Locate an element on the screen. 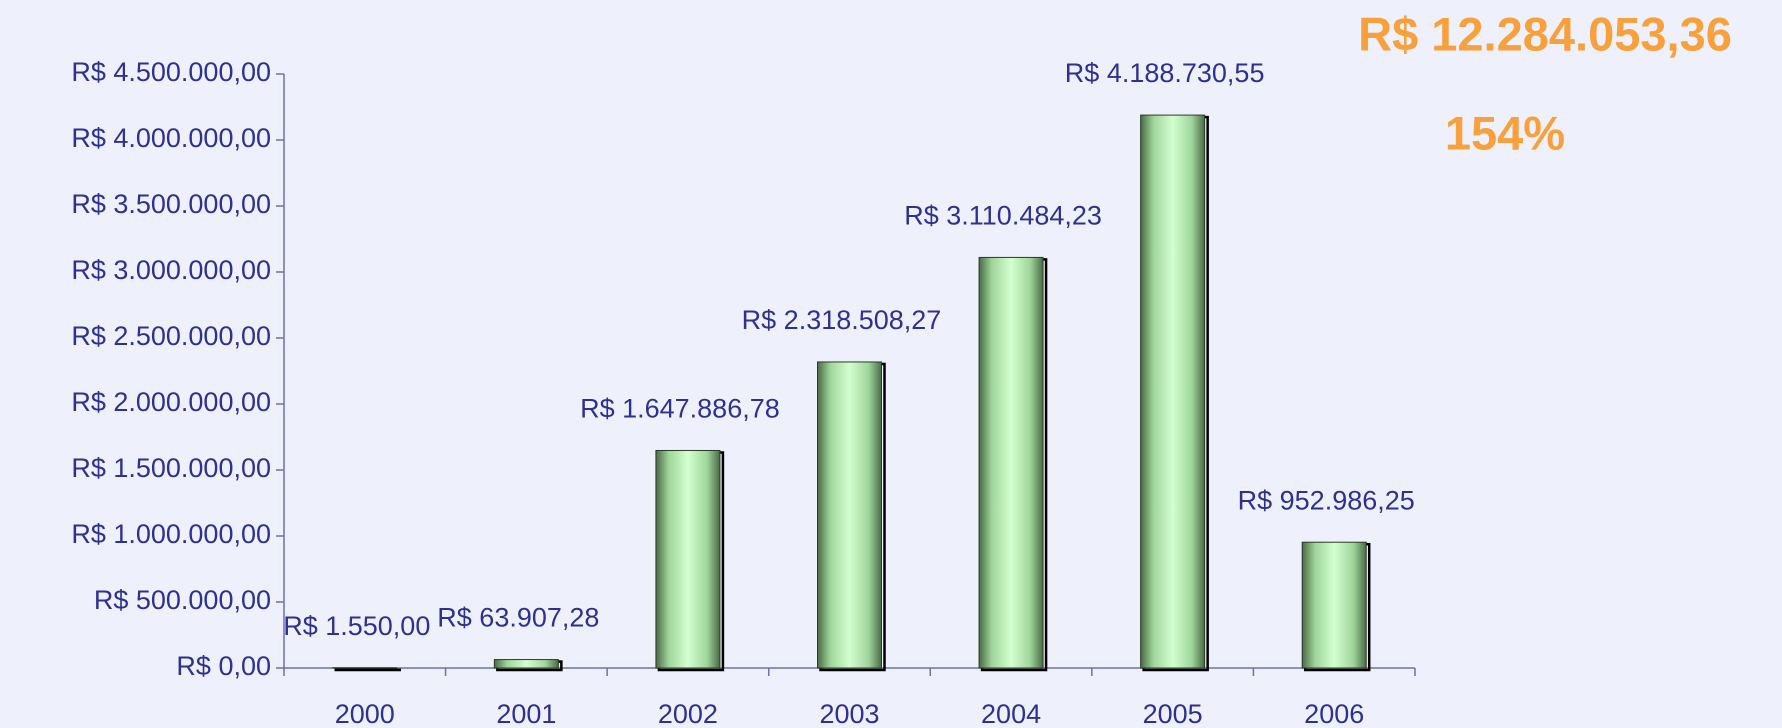 The width and height of the screenshot is (1782, 728). y-tick-label: R$ 3.000.000,00 is located at coordinates (171, 270).